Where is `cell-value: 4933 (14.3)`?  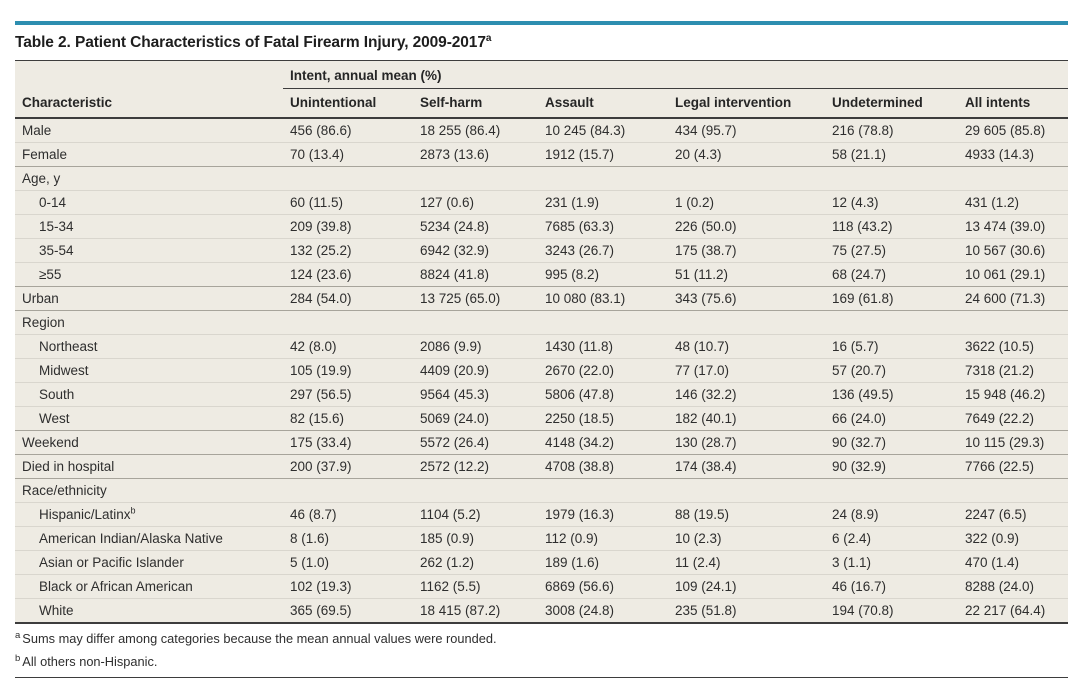 cell-value: 4933 (14.3) is located at coordinates (1013, 154).